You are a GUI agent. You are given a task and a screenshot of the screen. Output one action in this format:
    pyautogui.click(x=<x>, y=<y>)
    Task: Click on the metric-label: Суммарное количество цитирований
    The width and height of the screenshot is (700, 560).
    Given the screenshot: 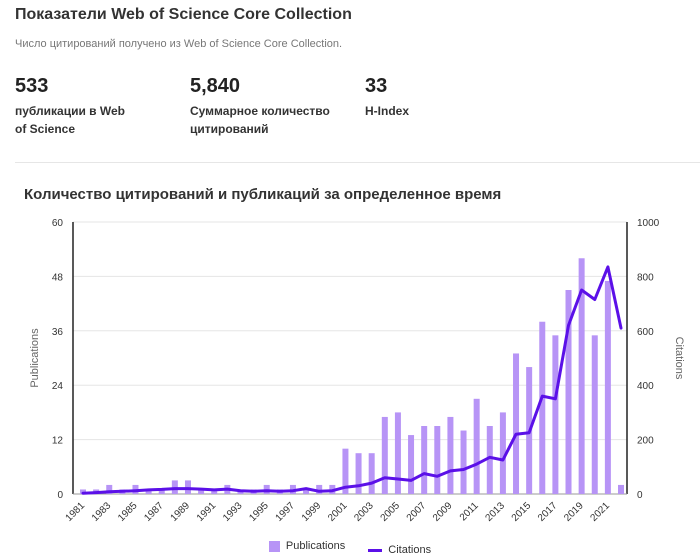 What is the action you would take?
    pyautogui.click(x=260, y=120)
    